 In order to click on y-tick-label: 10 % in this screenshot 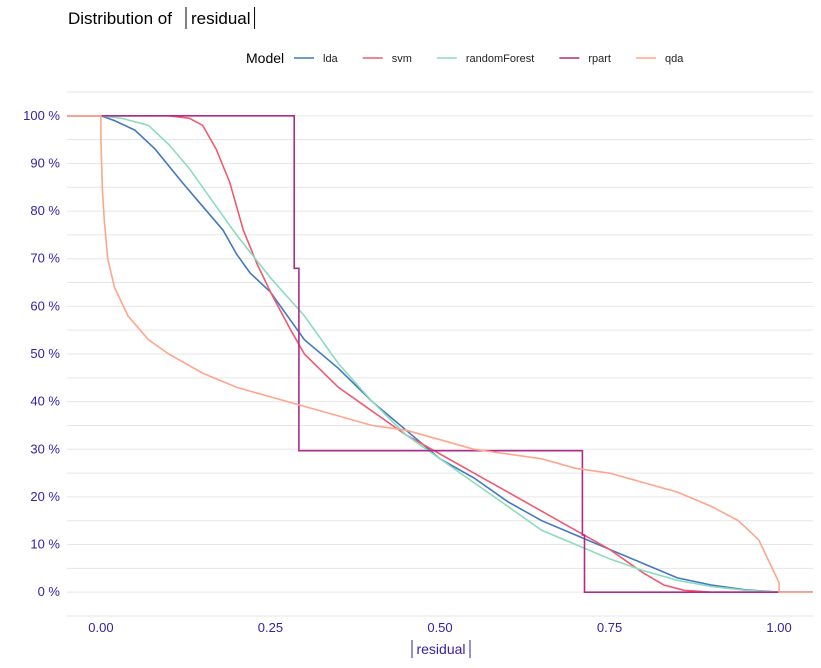, I will do `click(45, 544)`.